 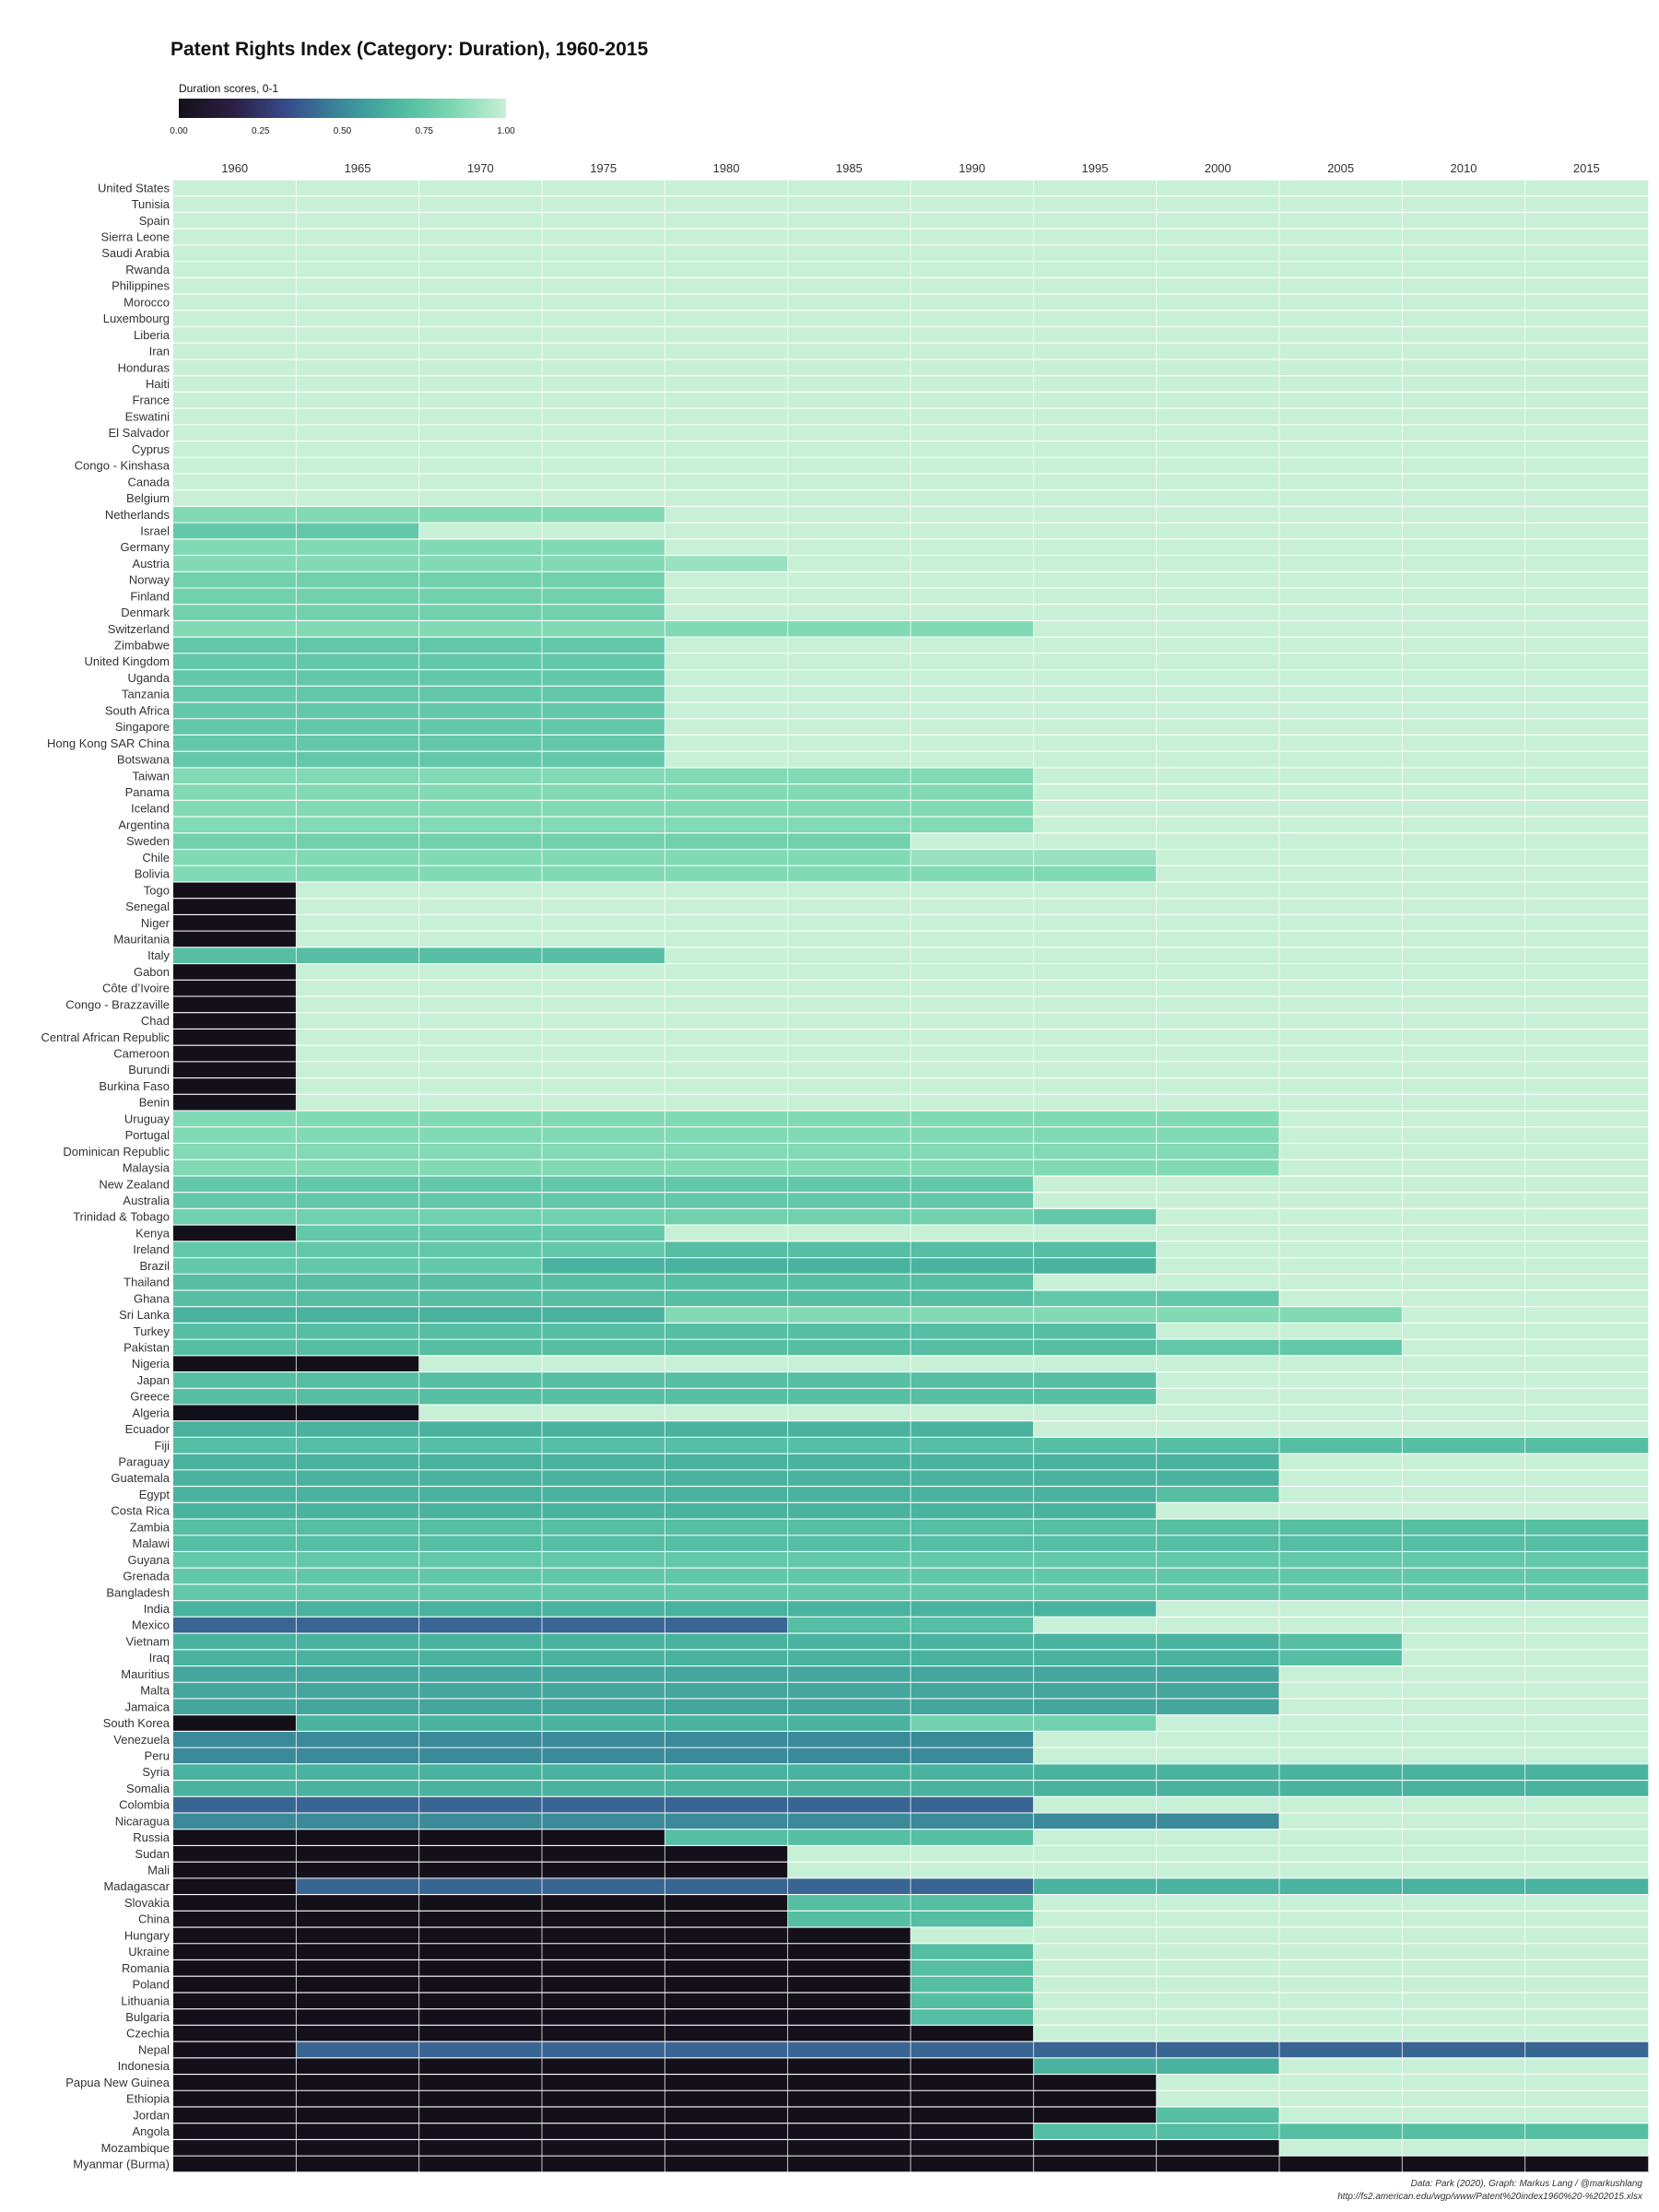 What do you see at coordinates (152, 972) in the screenshot?
I see `y-tick-label: Gabon` at bounding box center [152, 972].